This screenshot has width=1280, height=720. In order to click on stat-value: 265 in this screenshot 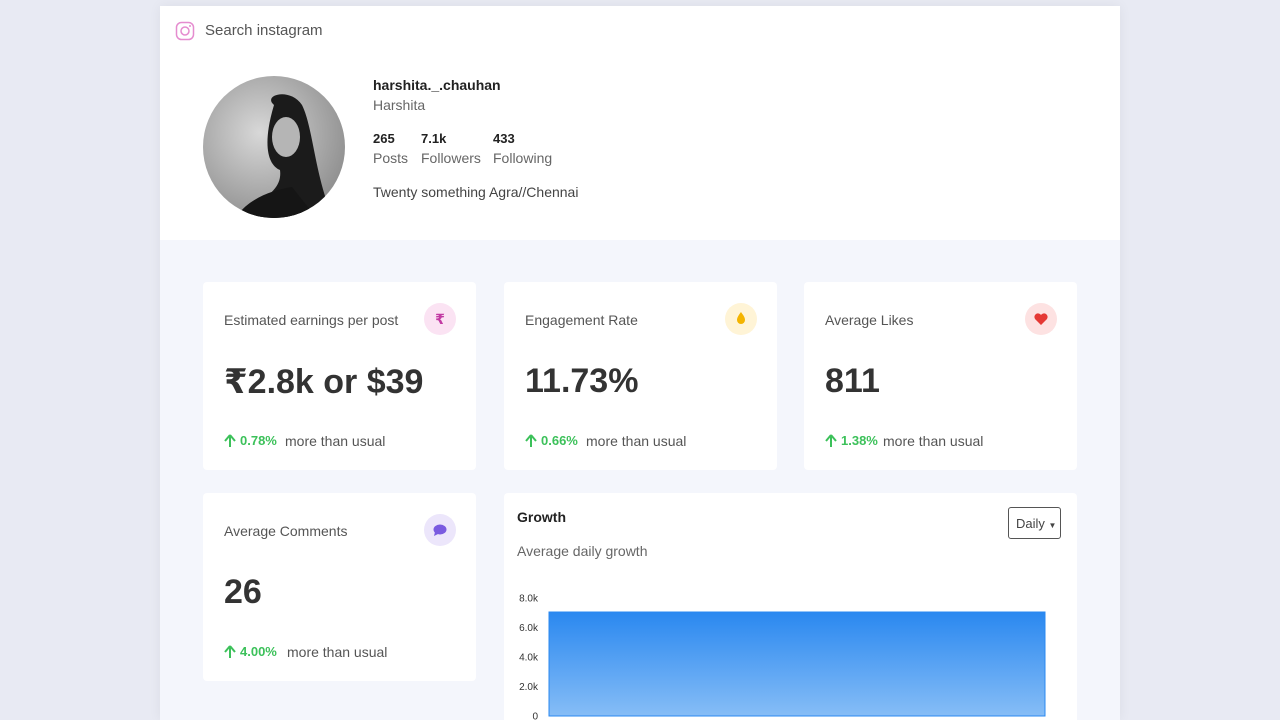, I will do `click(384, 138)`.